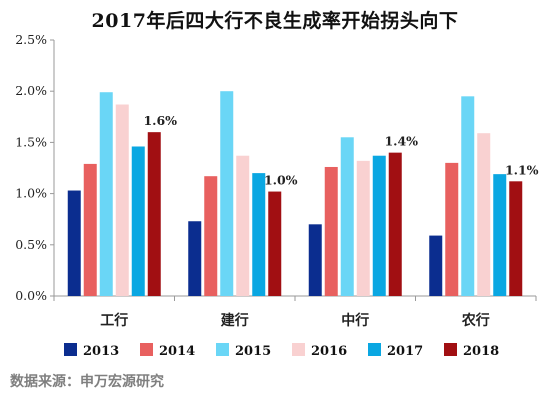 The image size is (550, 402). What do you see at coordinates (70, 349) in the screenshot?
I see `legend-swatch-2013` at bounding box center [70, 349].